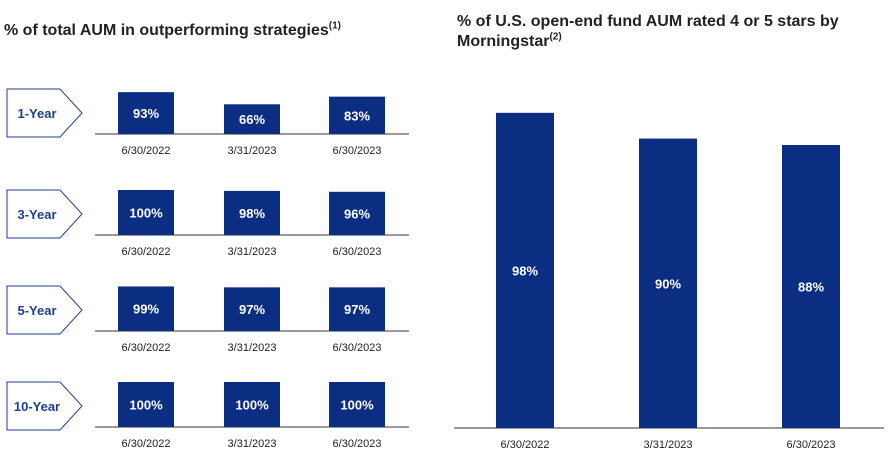 Image resolution: width=892 pixels, height=455 pixels. Describe the element at coordinates (37, 406) in the screenshot. I see `period-label: 10-Year` at that location.